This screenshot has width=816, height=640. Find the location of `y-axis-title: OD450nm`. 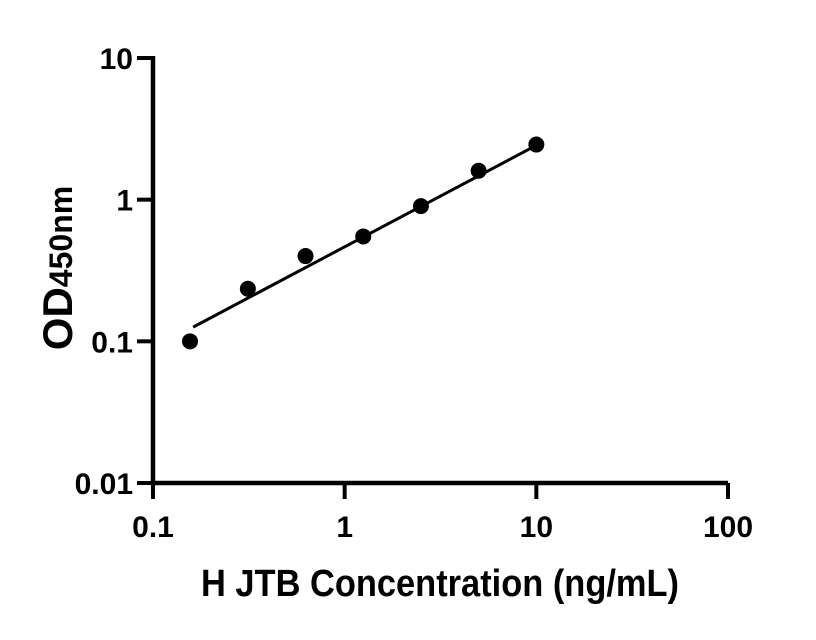

y-axis-title: OD450nm is located at coordinates (57, 268).